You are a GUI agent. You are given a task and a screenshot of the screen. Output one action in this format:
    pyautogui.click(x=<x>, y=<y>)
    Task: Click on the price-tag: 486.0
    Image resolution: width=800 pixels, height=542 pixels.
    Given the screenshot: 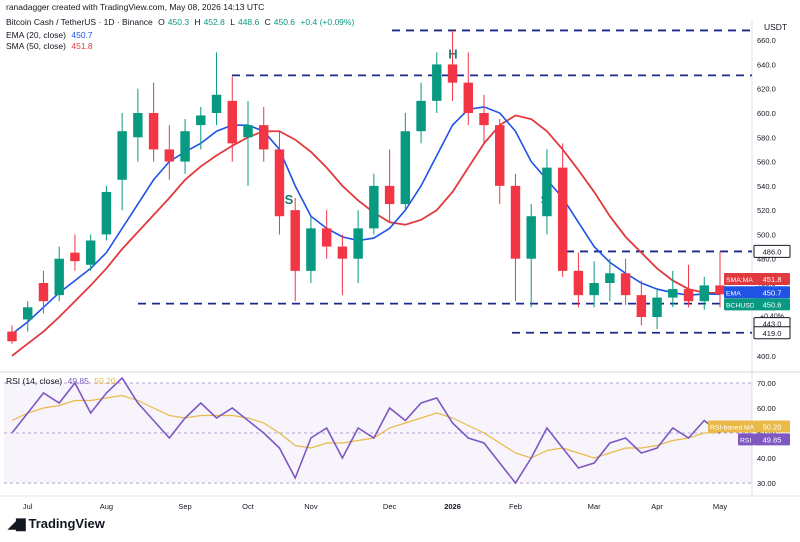 What is the action you would take?
    pyautogui.click(x=772, y=251)
    